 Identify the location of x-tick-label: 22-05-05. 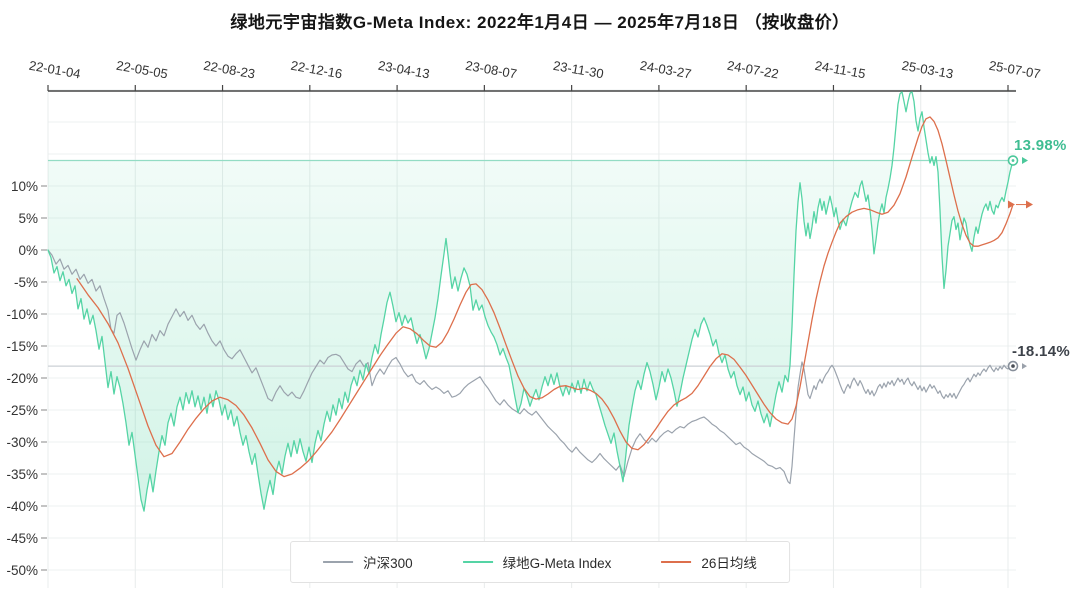
(142, 70).